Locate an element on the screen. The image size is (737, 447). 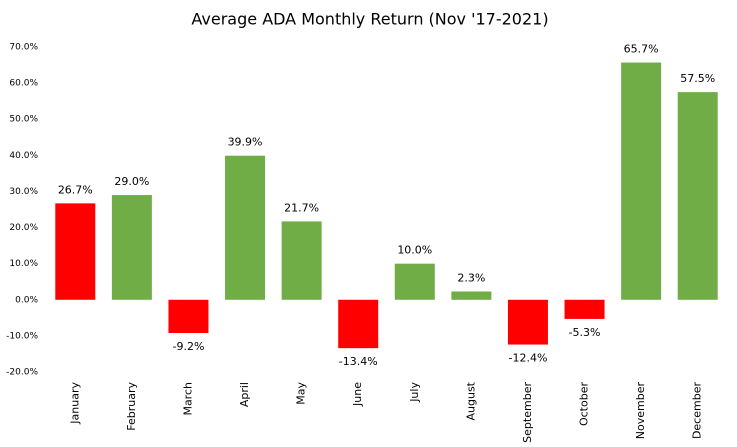
x-tick-label: May is located at coordinates (301, 393).